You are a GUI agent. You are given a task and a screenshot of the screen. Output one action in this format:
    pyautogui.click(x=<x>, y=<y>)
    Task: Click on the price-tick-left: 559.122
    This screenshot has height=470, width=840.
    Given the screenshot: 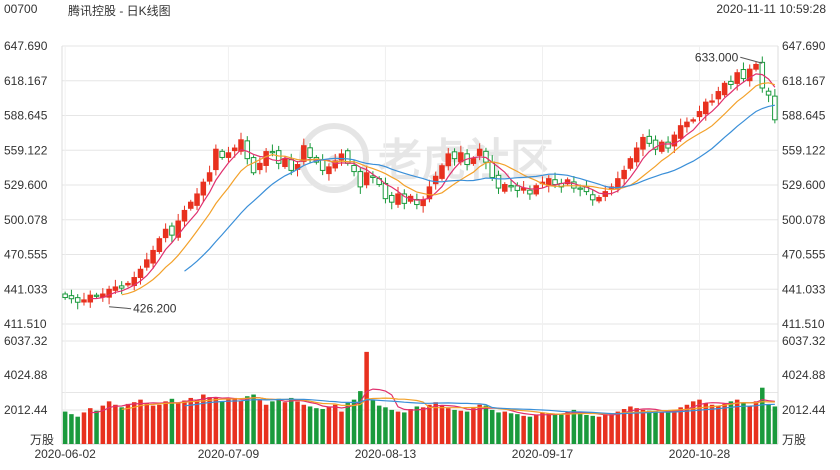 What is the action you would take?
    pyautogui.click(x=26, y=150)
    